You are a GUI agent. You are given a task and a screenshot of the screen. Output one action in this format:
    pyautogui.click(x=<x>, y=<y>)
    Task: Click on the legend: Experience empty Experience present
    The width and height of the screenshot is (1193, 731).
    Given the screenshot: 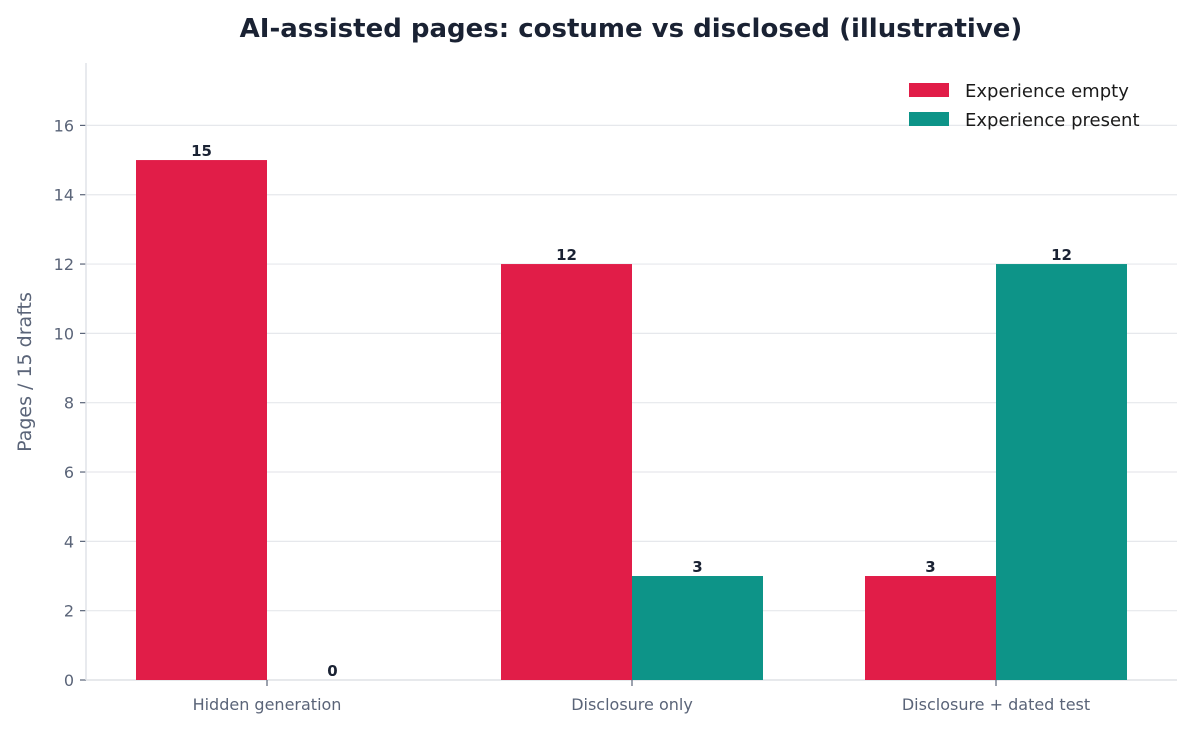 What is the action you would take?
    pyautogui.click(x=1024, y=106)
    